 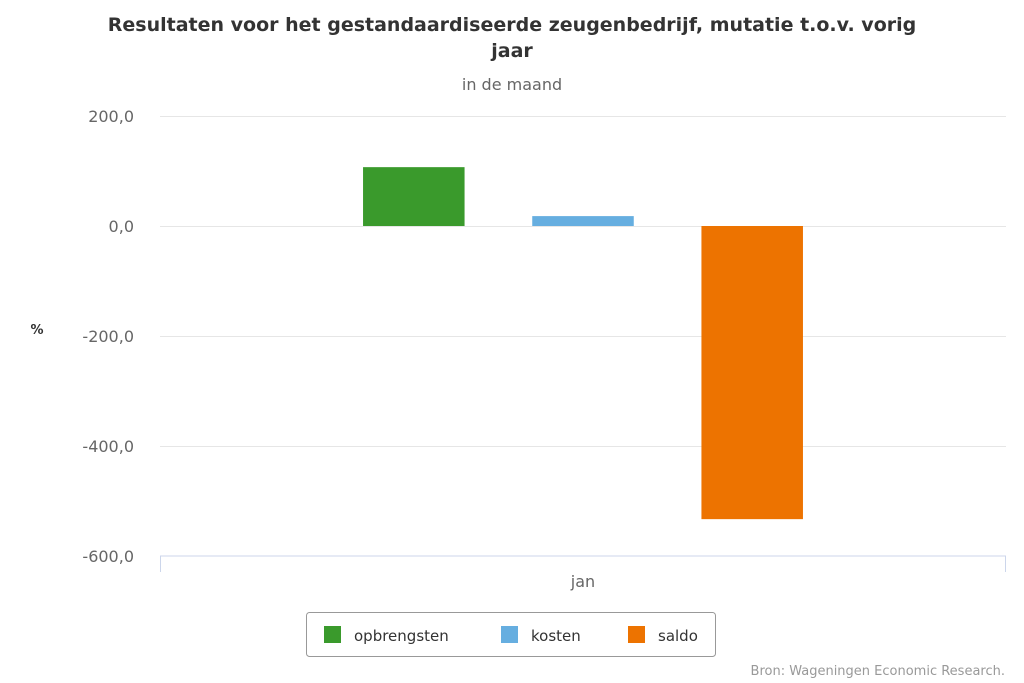 I want to click on legend-label-saldo: saldo, so click(x=678, y=636).